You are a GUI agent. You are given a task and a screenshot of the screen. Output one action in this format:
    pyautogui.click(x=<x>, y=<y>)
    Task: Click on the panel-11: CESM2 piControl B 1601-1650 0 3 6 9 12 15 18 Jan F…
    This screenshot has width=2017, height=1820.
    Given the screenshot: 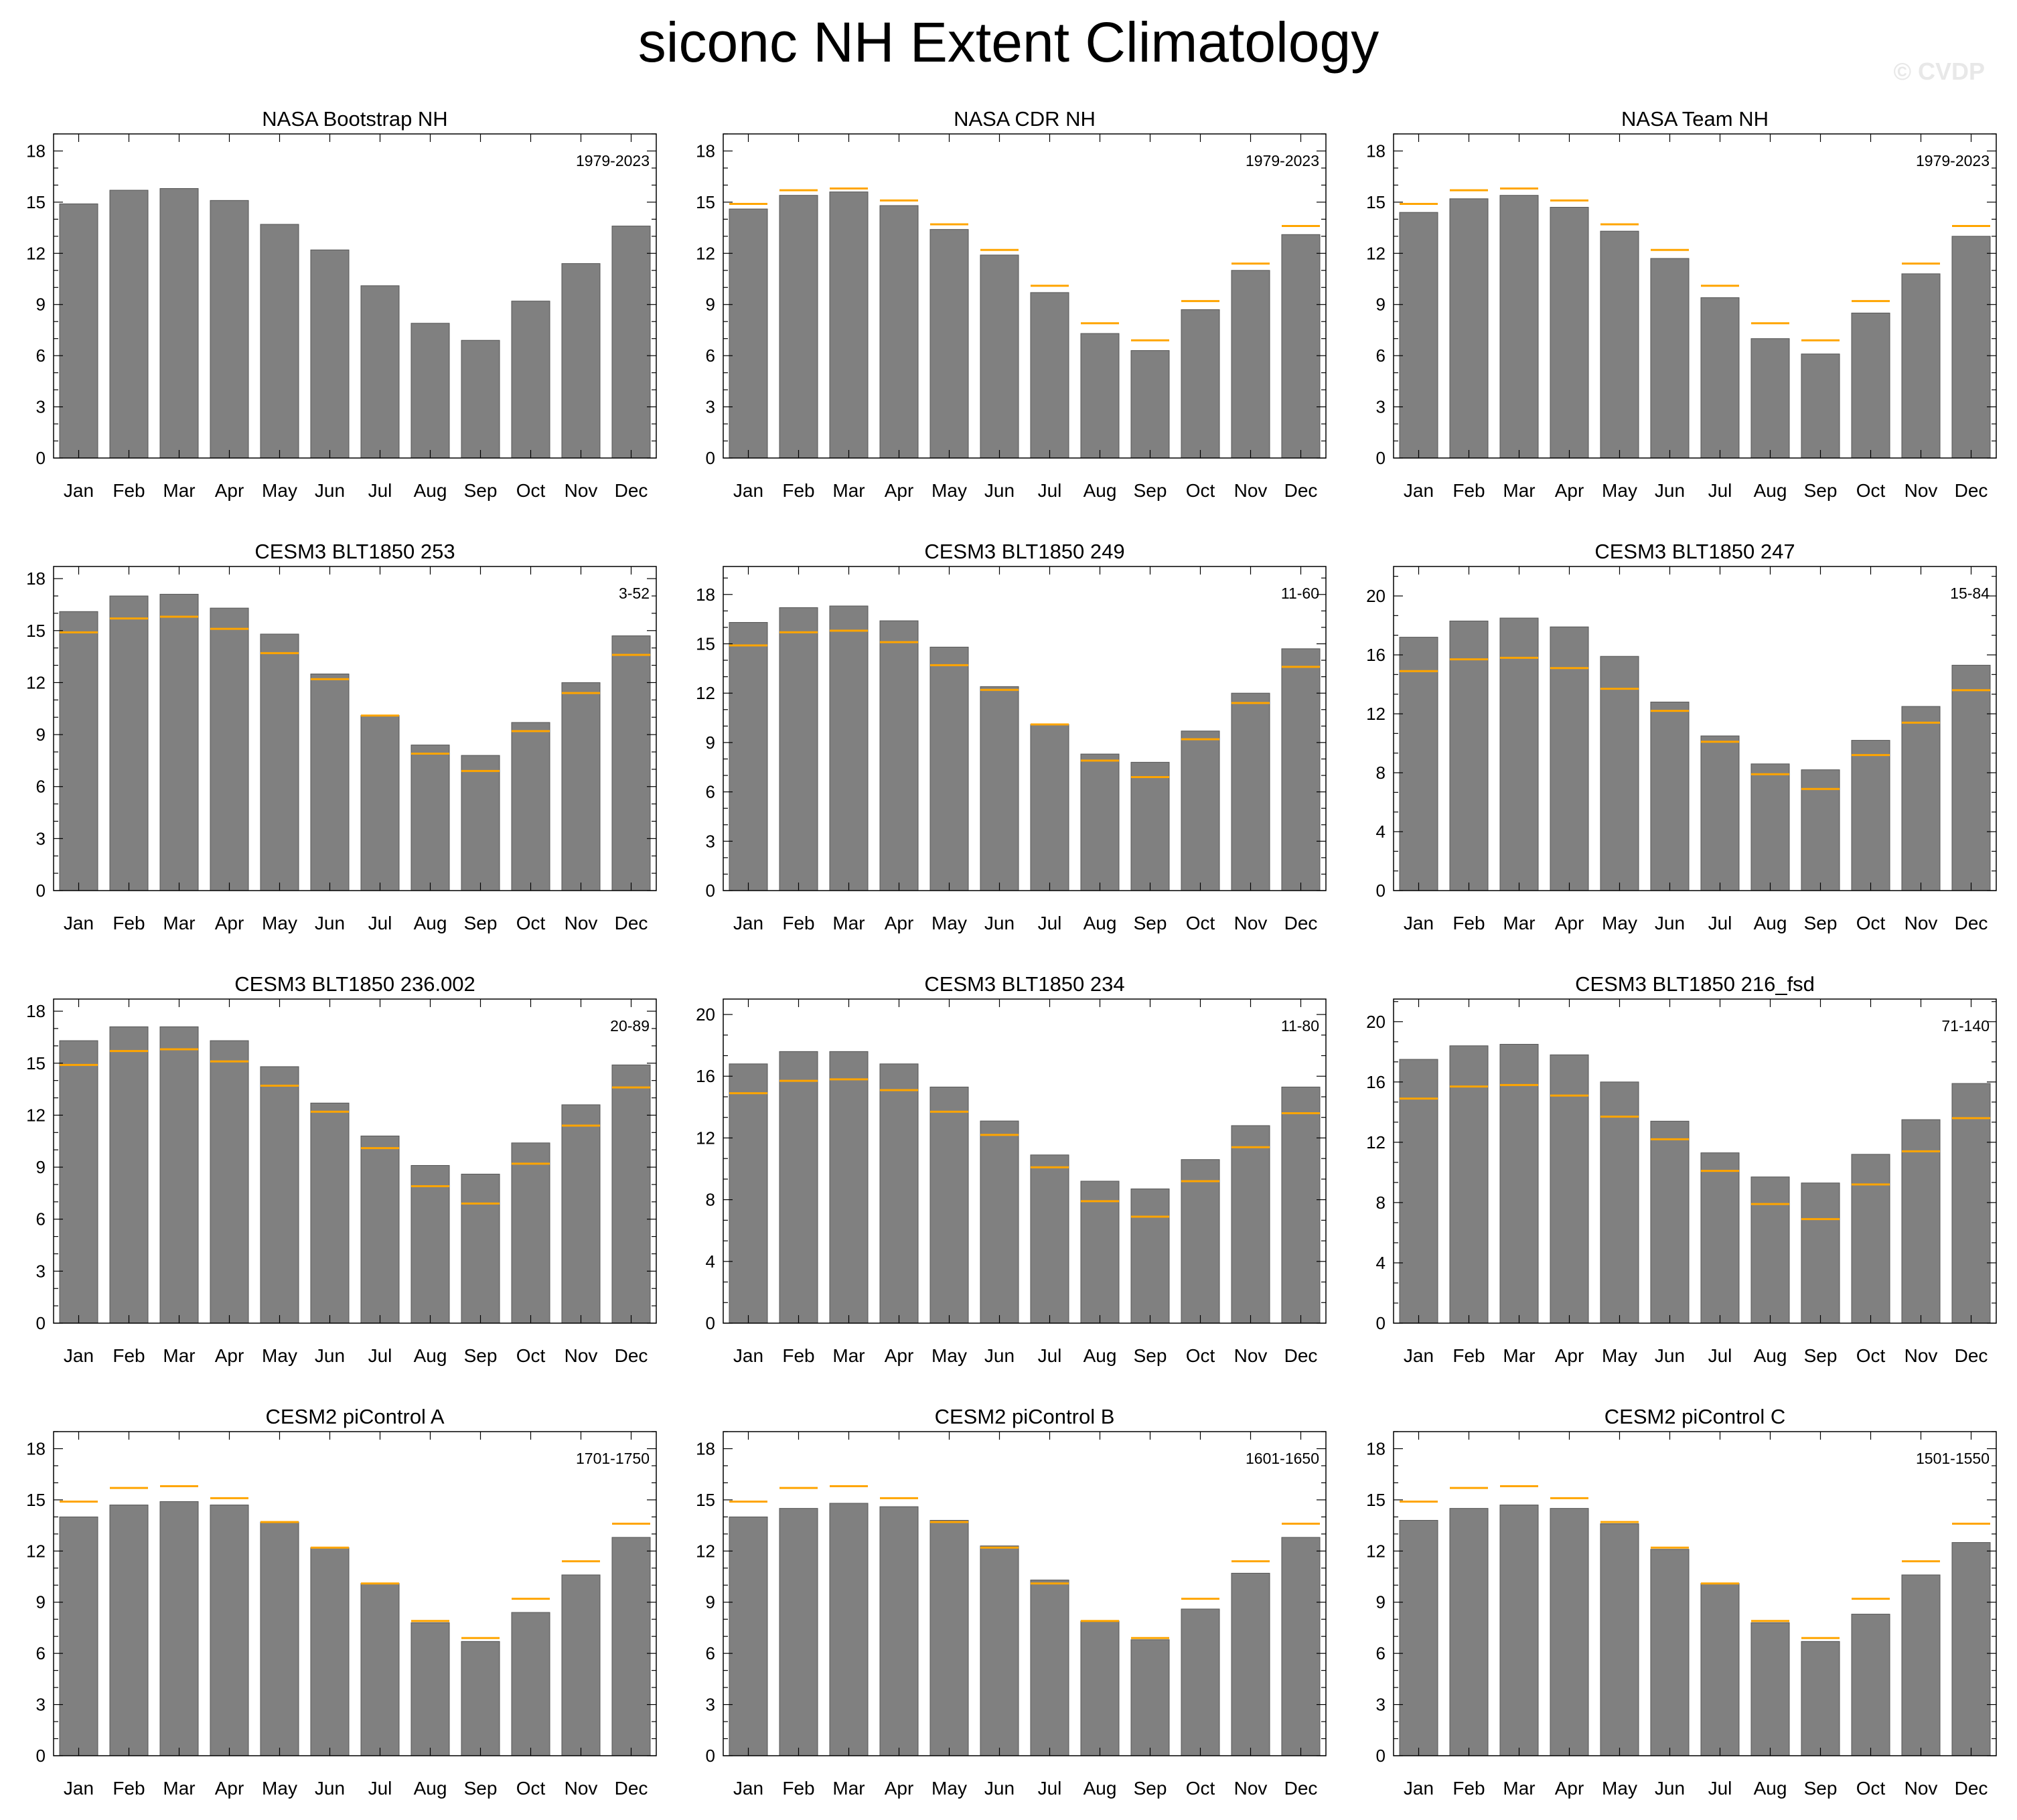 What is the action you would take?
    pyautogui.click(x=1011, y=1602)
    